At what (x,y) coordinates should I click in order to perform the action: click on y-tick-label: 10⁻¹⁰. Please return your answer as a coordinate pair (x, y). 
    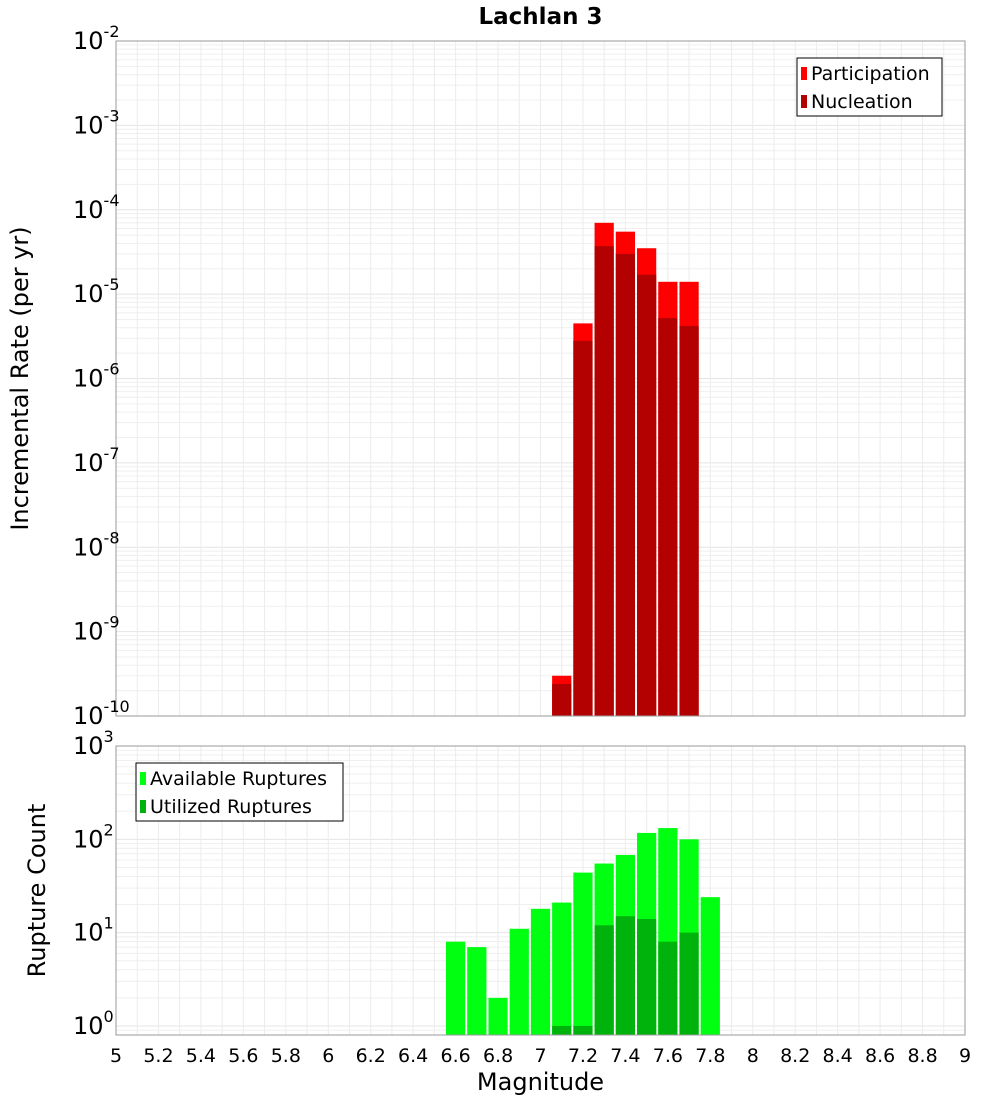
    Looking at the image, I should click on (101, 713).